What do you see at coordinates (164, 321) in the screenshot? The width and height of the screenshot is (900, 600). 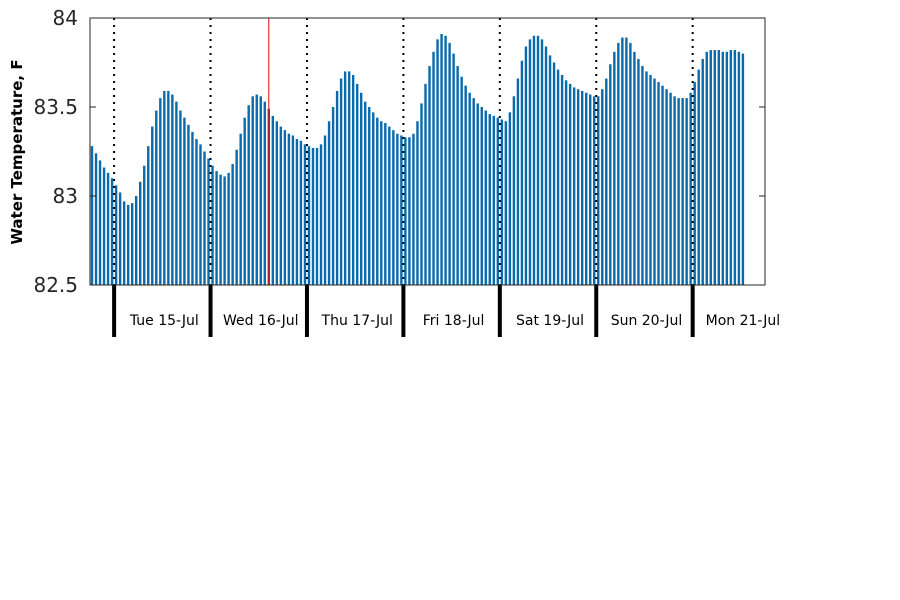 I see `x-day-label-0: Tue 15-Jul` at bounding box center [164, 321].